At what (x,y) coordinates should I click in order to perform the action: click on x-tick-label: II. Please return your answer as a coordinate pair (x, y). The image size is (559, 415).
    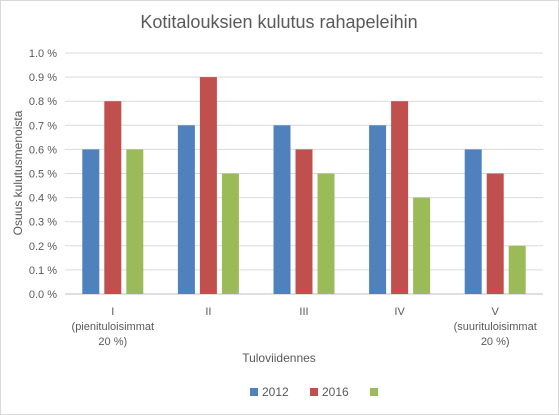
    Looking at the image, I should click on (208, 312).